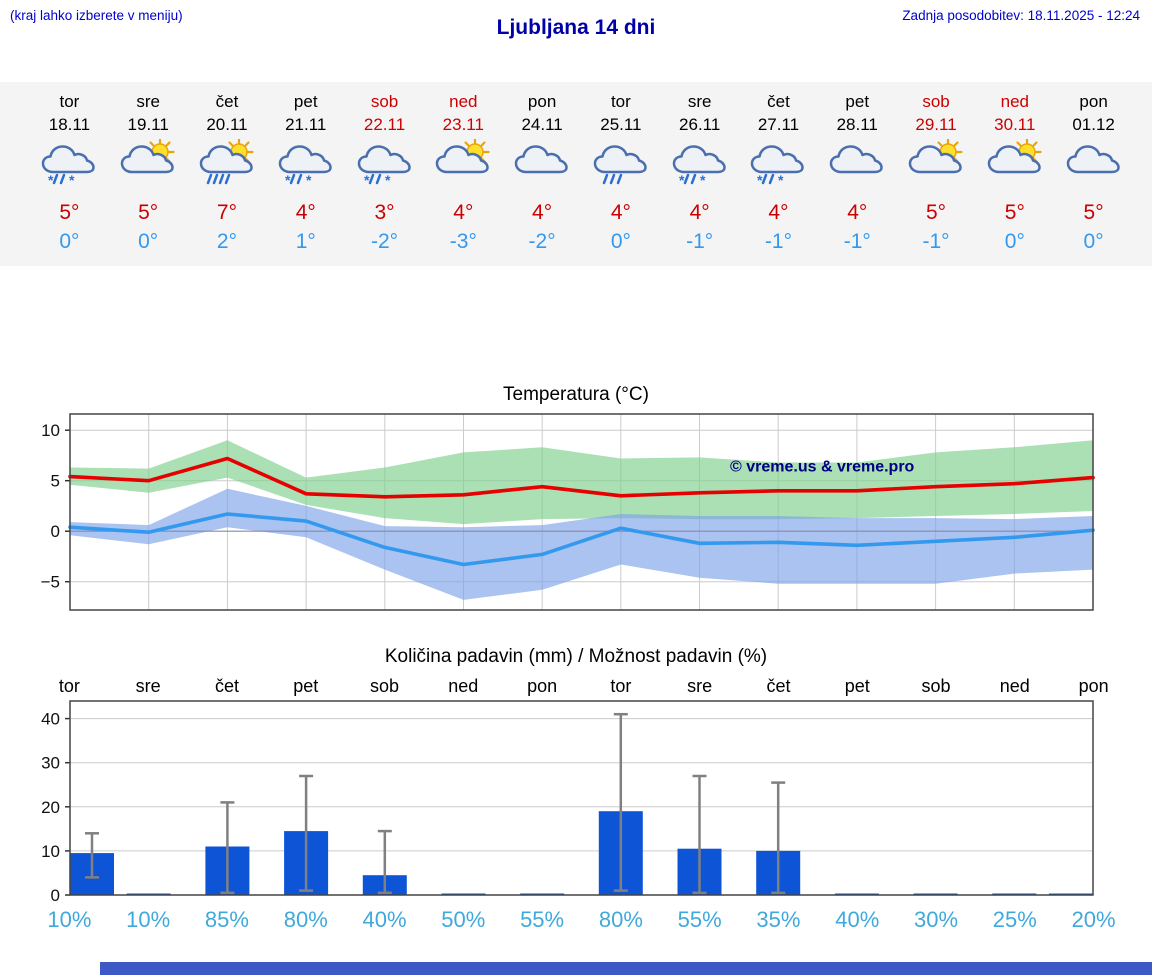 This screenshot has width=1152, height=975. I want to click on weather-icon-rain, so click(620, 163).